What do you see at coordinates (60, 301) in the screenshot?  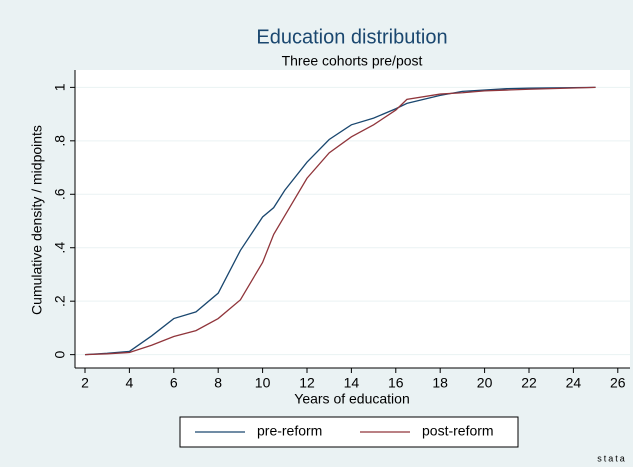 I see `y-tick-label: .2` at bounding box center [60, 301].